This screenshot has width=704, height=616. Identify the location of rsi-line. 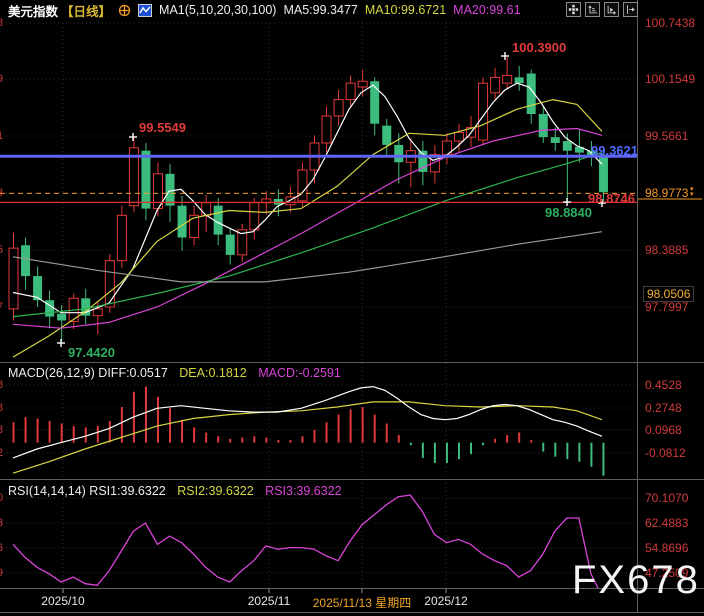
(305, 541).